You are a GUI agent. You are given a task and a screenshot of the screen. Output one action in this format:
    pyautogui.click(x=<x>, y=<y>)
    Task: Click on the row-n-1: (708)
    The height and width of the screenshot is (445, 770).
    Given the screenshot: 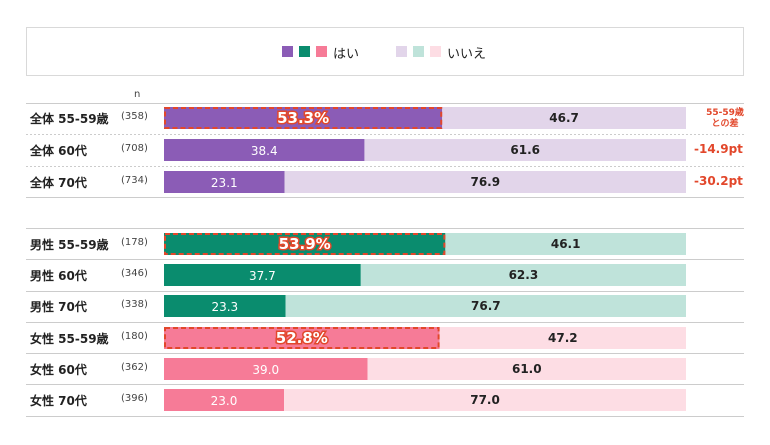 What is the action you would take?
    pyautogui.click(x=134, y=148)
    